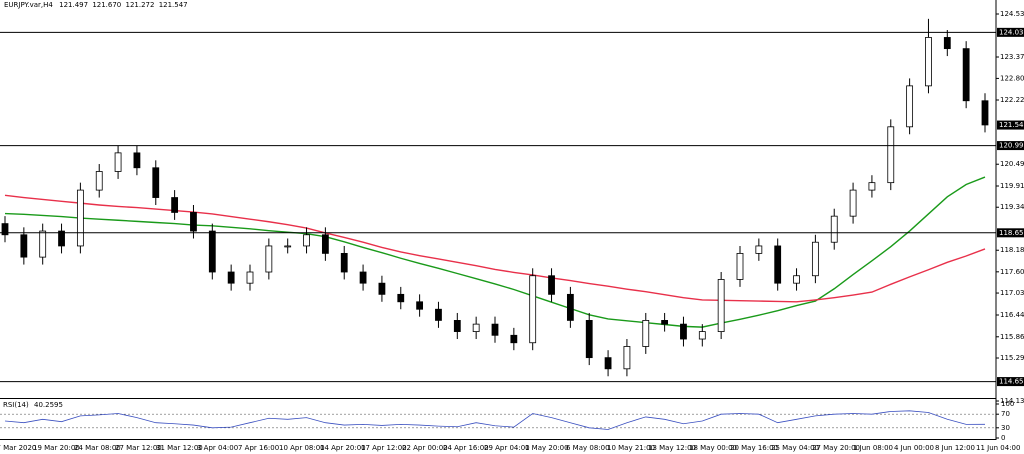  What do you see at coordinates (466, 448) in the screenshot?
I see `x-tick-label: 24 Apr 16:00` at bounding box center [466, 448].